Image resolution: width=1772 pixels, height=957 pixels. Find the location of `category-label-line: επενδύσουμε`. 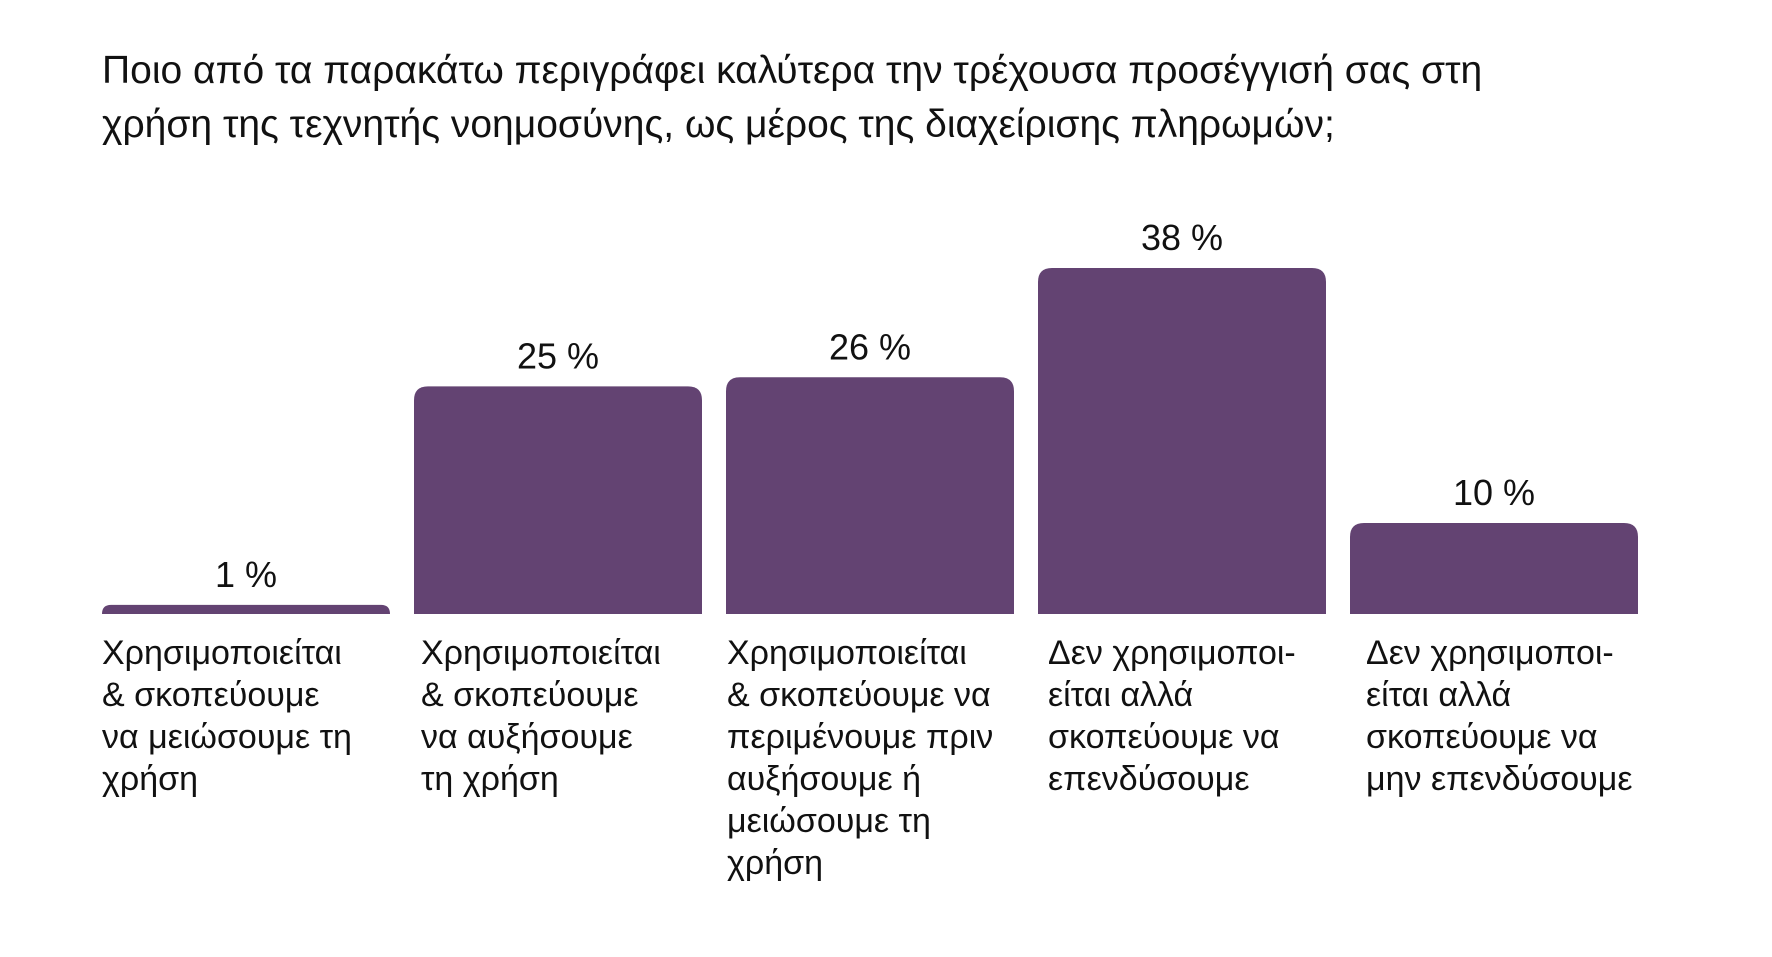

category-label-line: επενδύσουμε is located at coordinates (1149, 779).